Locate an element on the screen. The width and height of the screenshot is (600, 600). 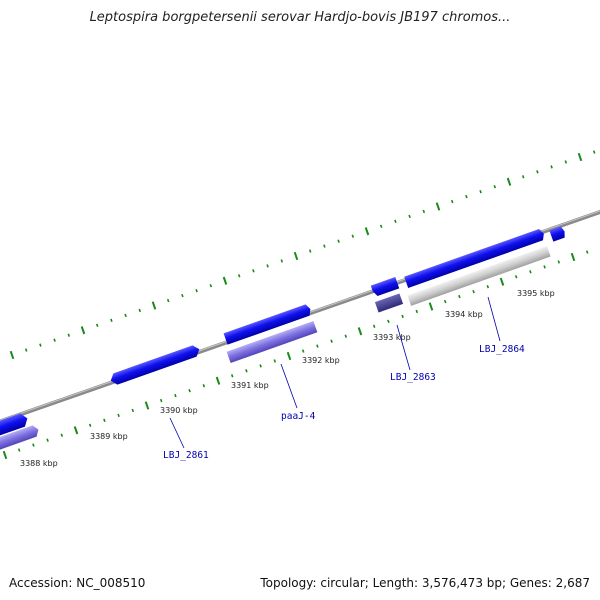
feature-product-lbj2863 is located at coordinates (389, 303).